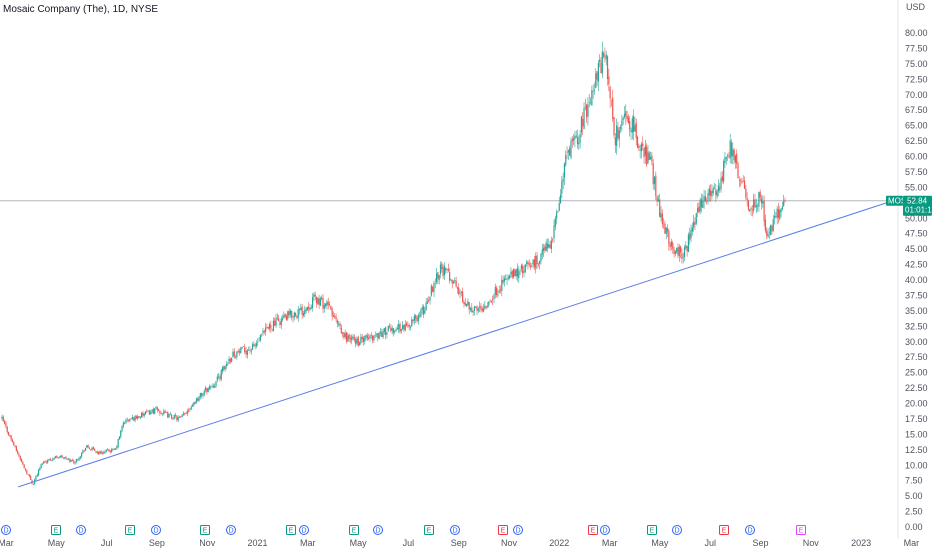 This screenshot has height=550, width=932. I want to click on y-tick-label: 7.50, so click(914, 481).